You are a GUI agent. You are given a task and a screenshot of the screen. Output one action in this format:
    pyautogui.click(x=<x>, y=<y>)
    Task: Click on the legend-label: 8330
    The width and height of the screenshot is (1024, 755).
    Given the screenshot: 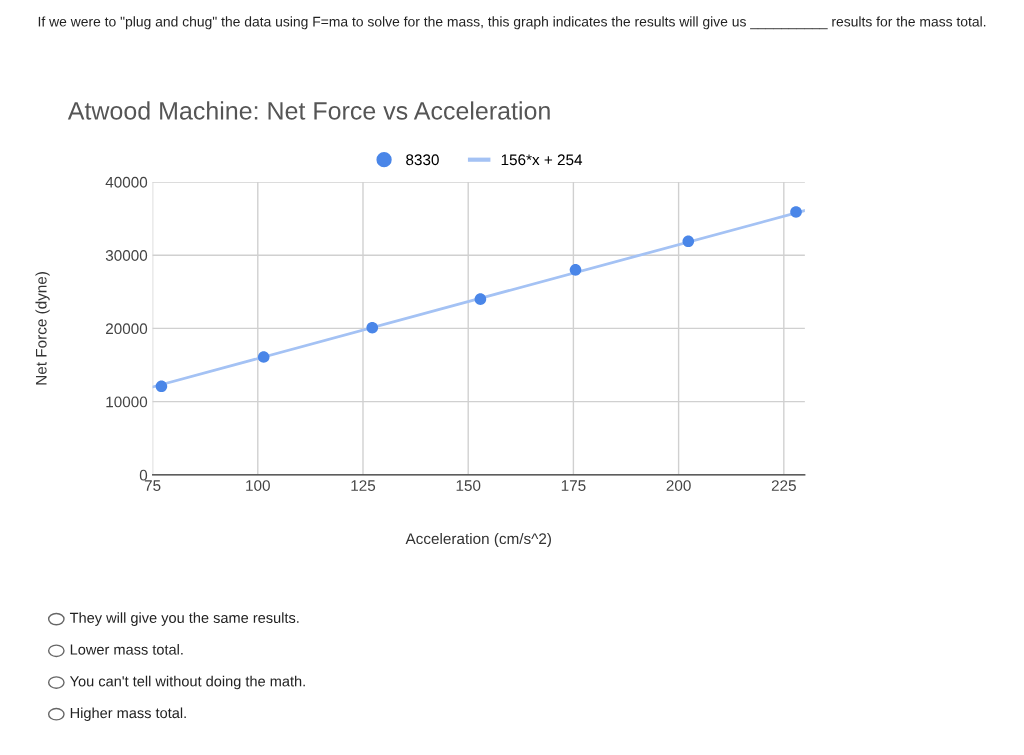 What is the action you would take?
    pyautogui.click(x=422, y=160)
    